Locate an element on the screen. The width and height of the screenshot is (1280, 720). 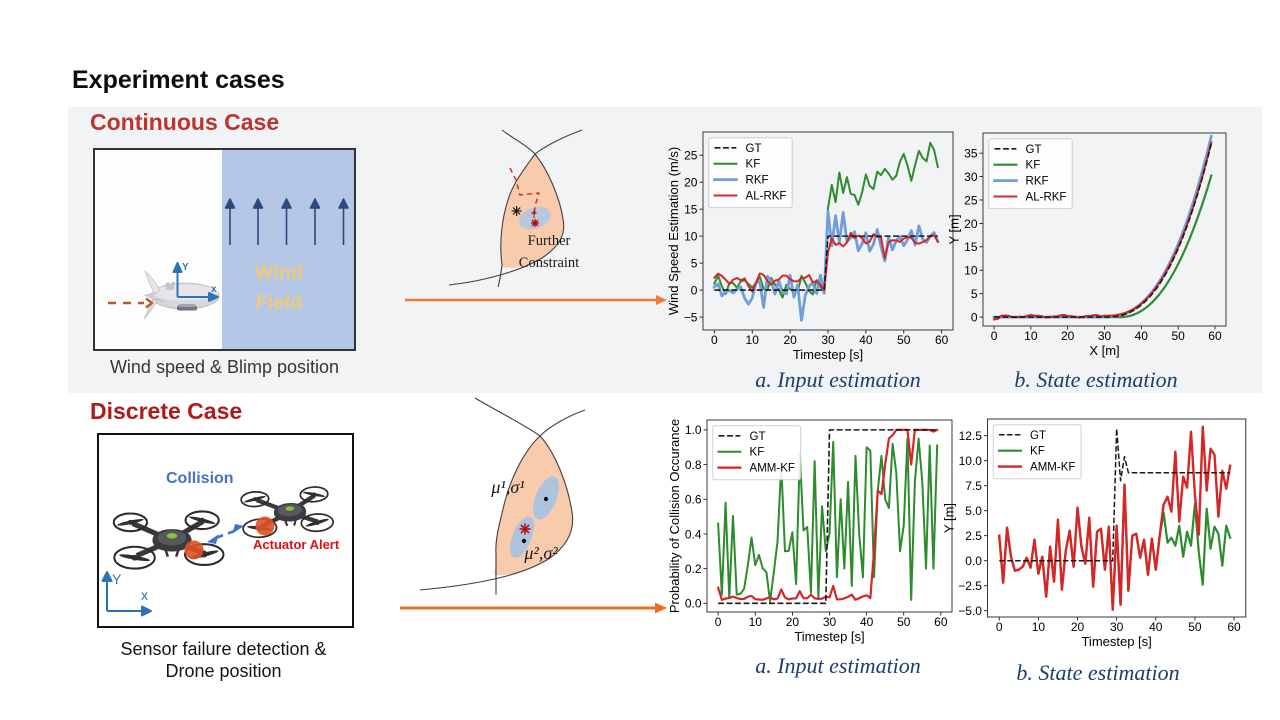
svg-text: −5.0 is located at coordinates (970, 611).